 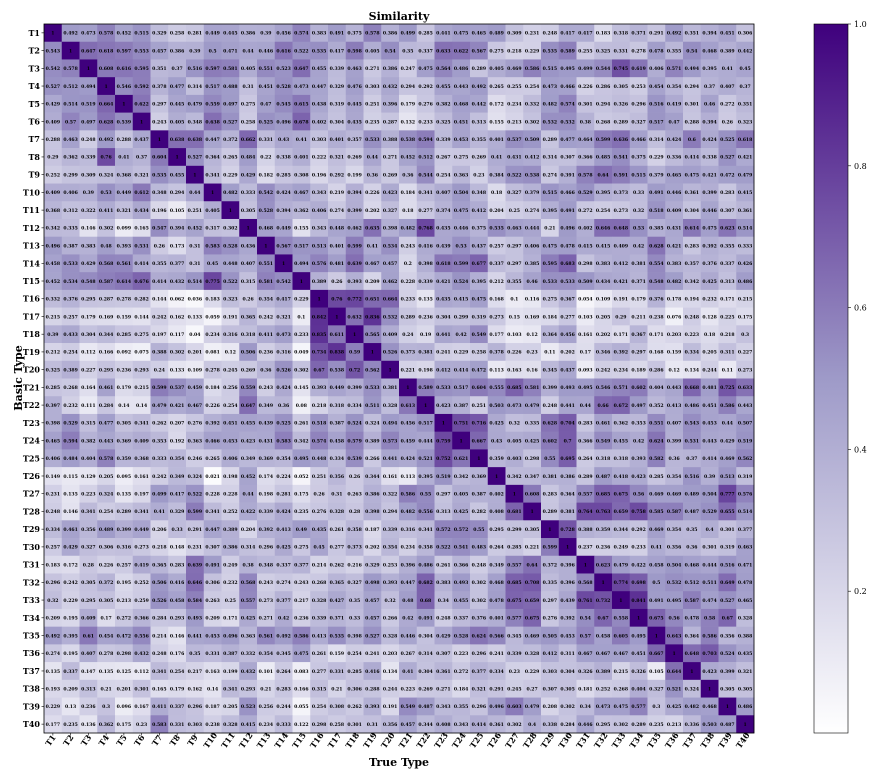 What do you see at coordinates (478, 175) in the screenshot?
I see `cell-value-label: 0.23` at bounding box center [478, 175].